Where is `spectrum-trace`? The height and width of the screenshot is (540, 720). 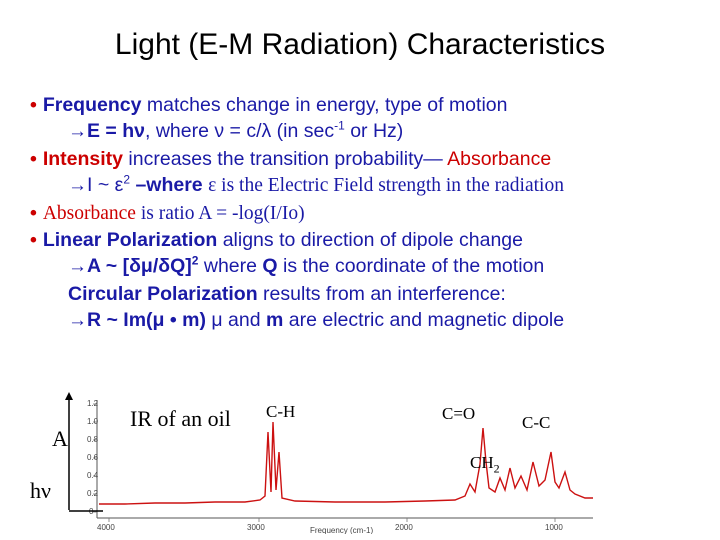
spectrum-trace is located at coordinates (346, 463).